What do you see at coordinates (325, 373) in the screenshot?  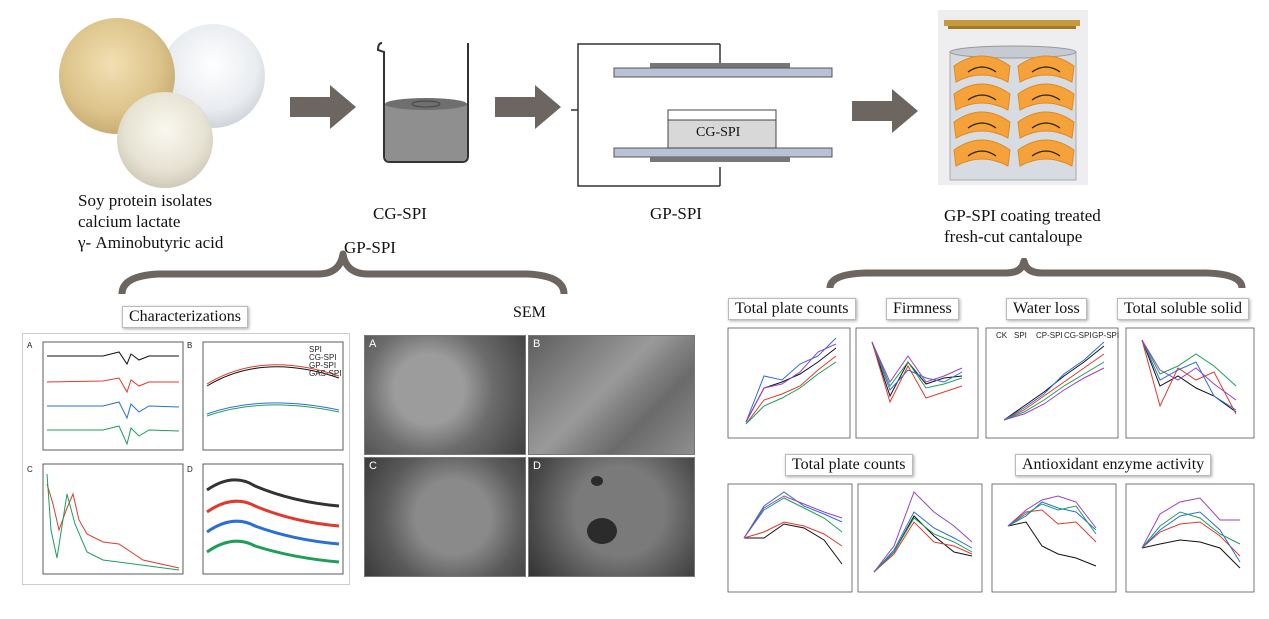 I see `char-legend-4: GAS-SPI` at bounding box center [325, 373].